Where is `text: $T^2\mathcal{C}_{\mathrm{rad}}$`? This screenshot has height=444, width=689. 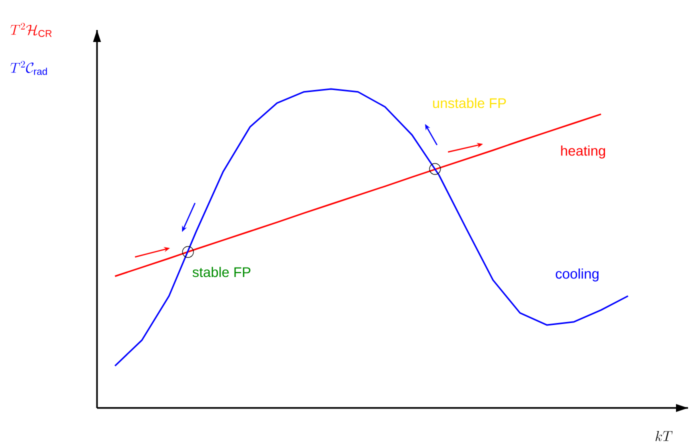
text: $T^2\mathcal{C}_{\mathrm{rad}}$ is located at coordinates (28, 67).